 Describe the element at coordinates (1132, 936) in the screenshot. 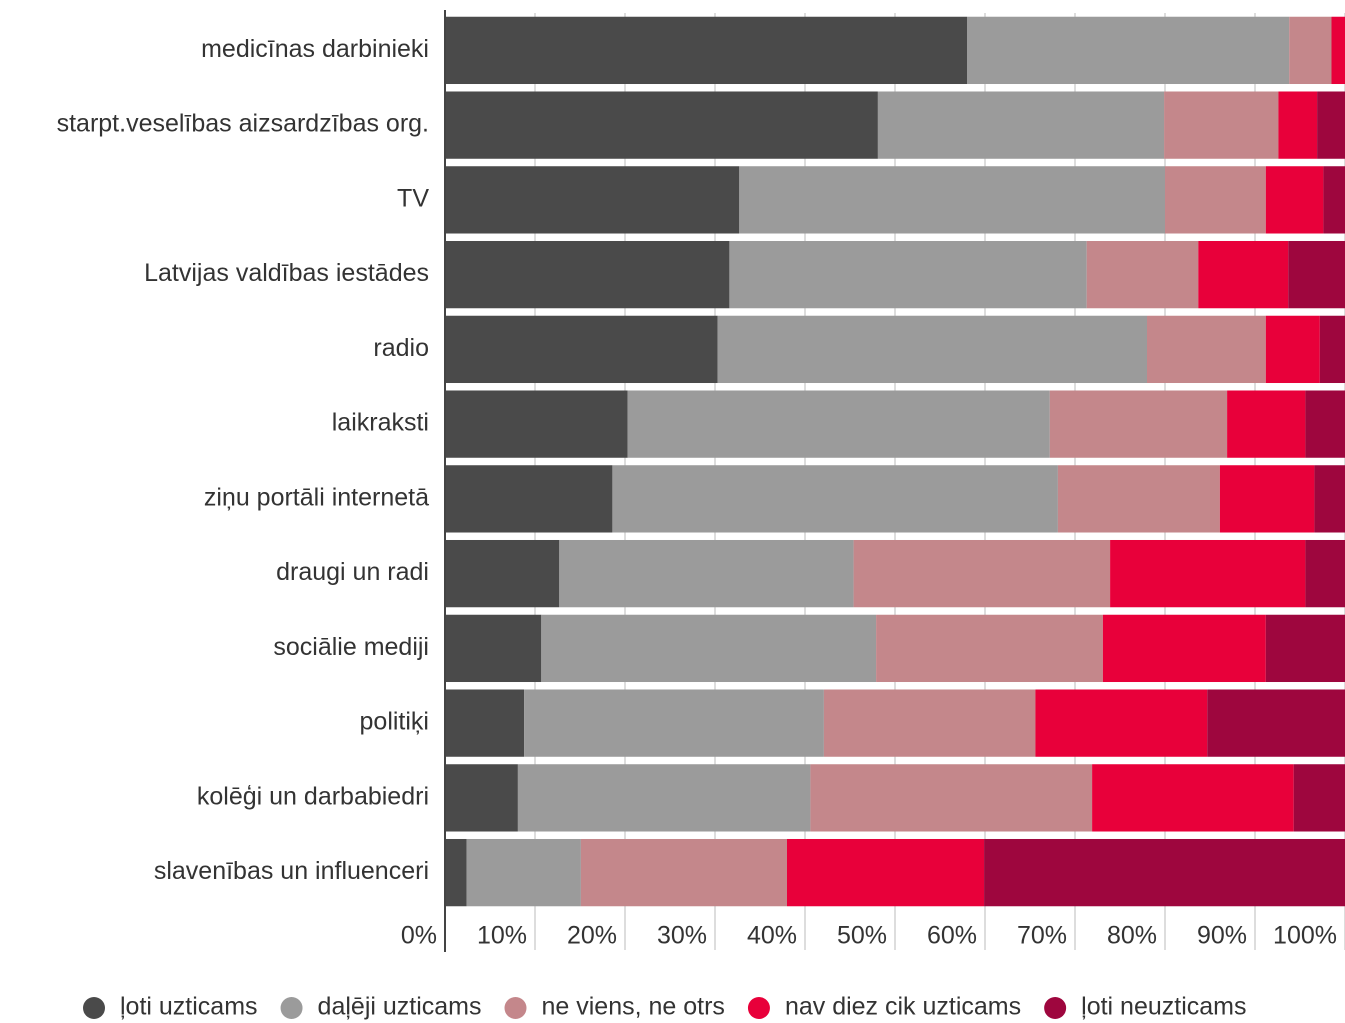

I see `x-tick-label: 80%` at that location.